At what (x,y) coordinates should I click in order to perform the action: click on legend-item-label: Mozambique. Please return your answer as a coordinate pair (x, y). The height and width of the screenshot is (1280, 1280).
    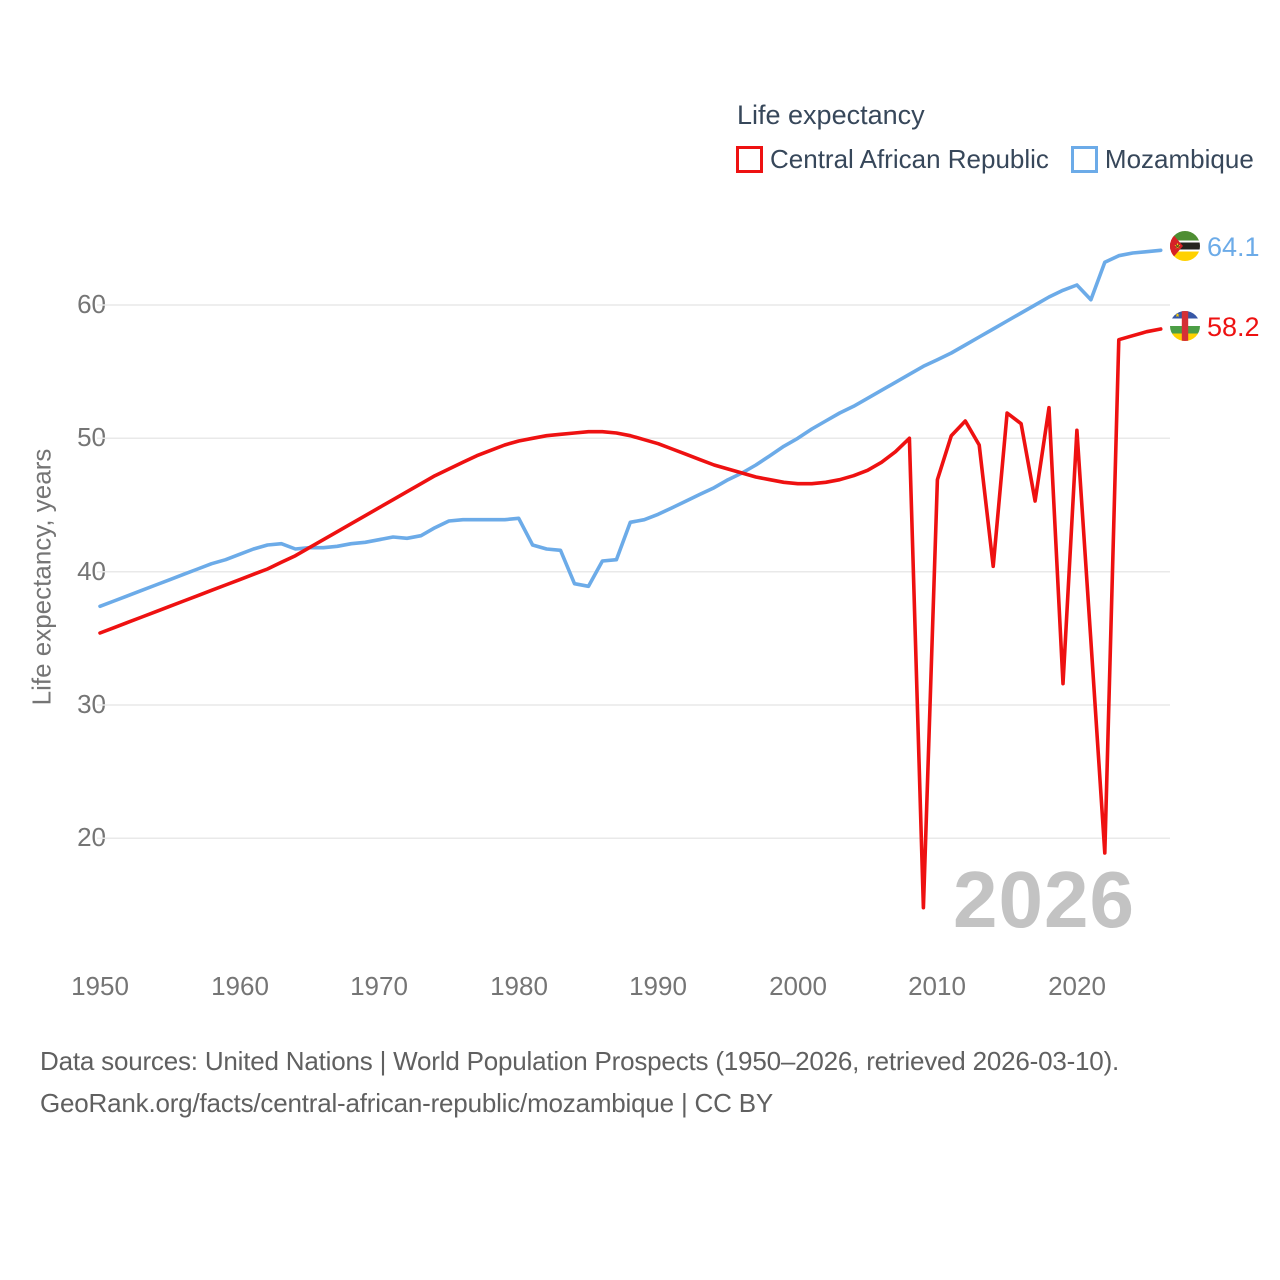
    Looking at the image, I should click on (1179, 159).